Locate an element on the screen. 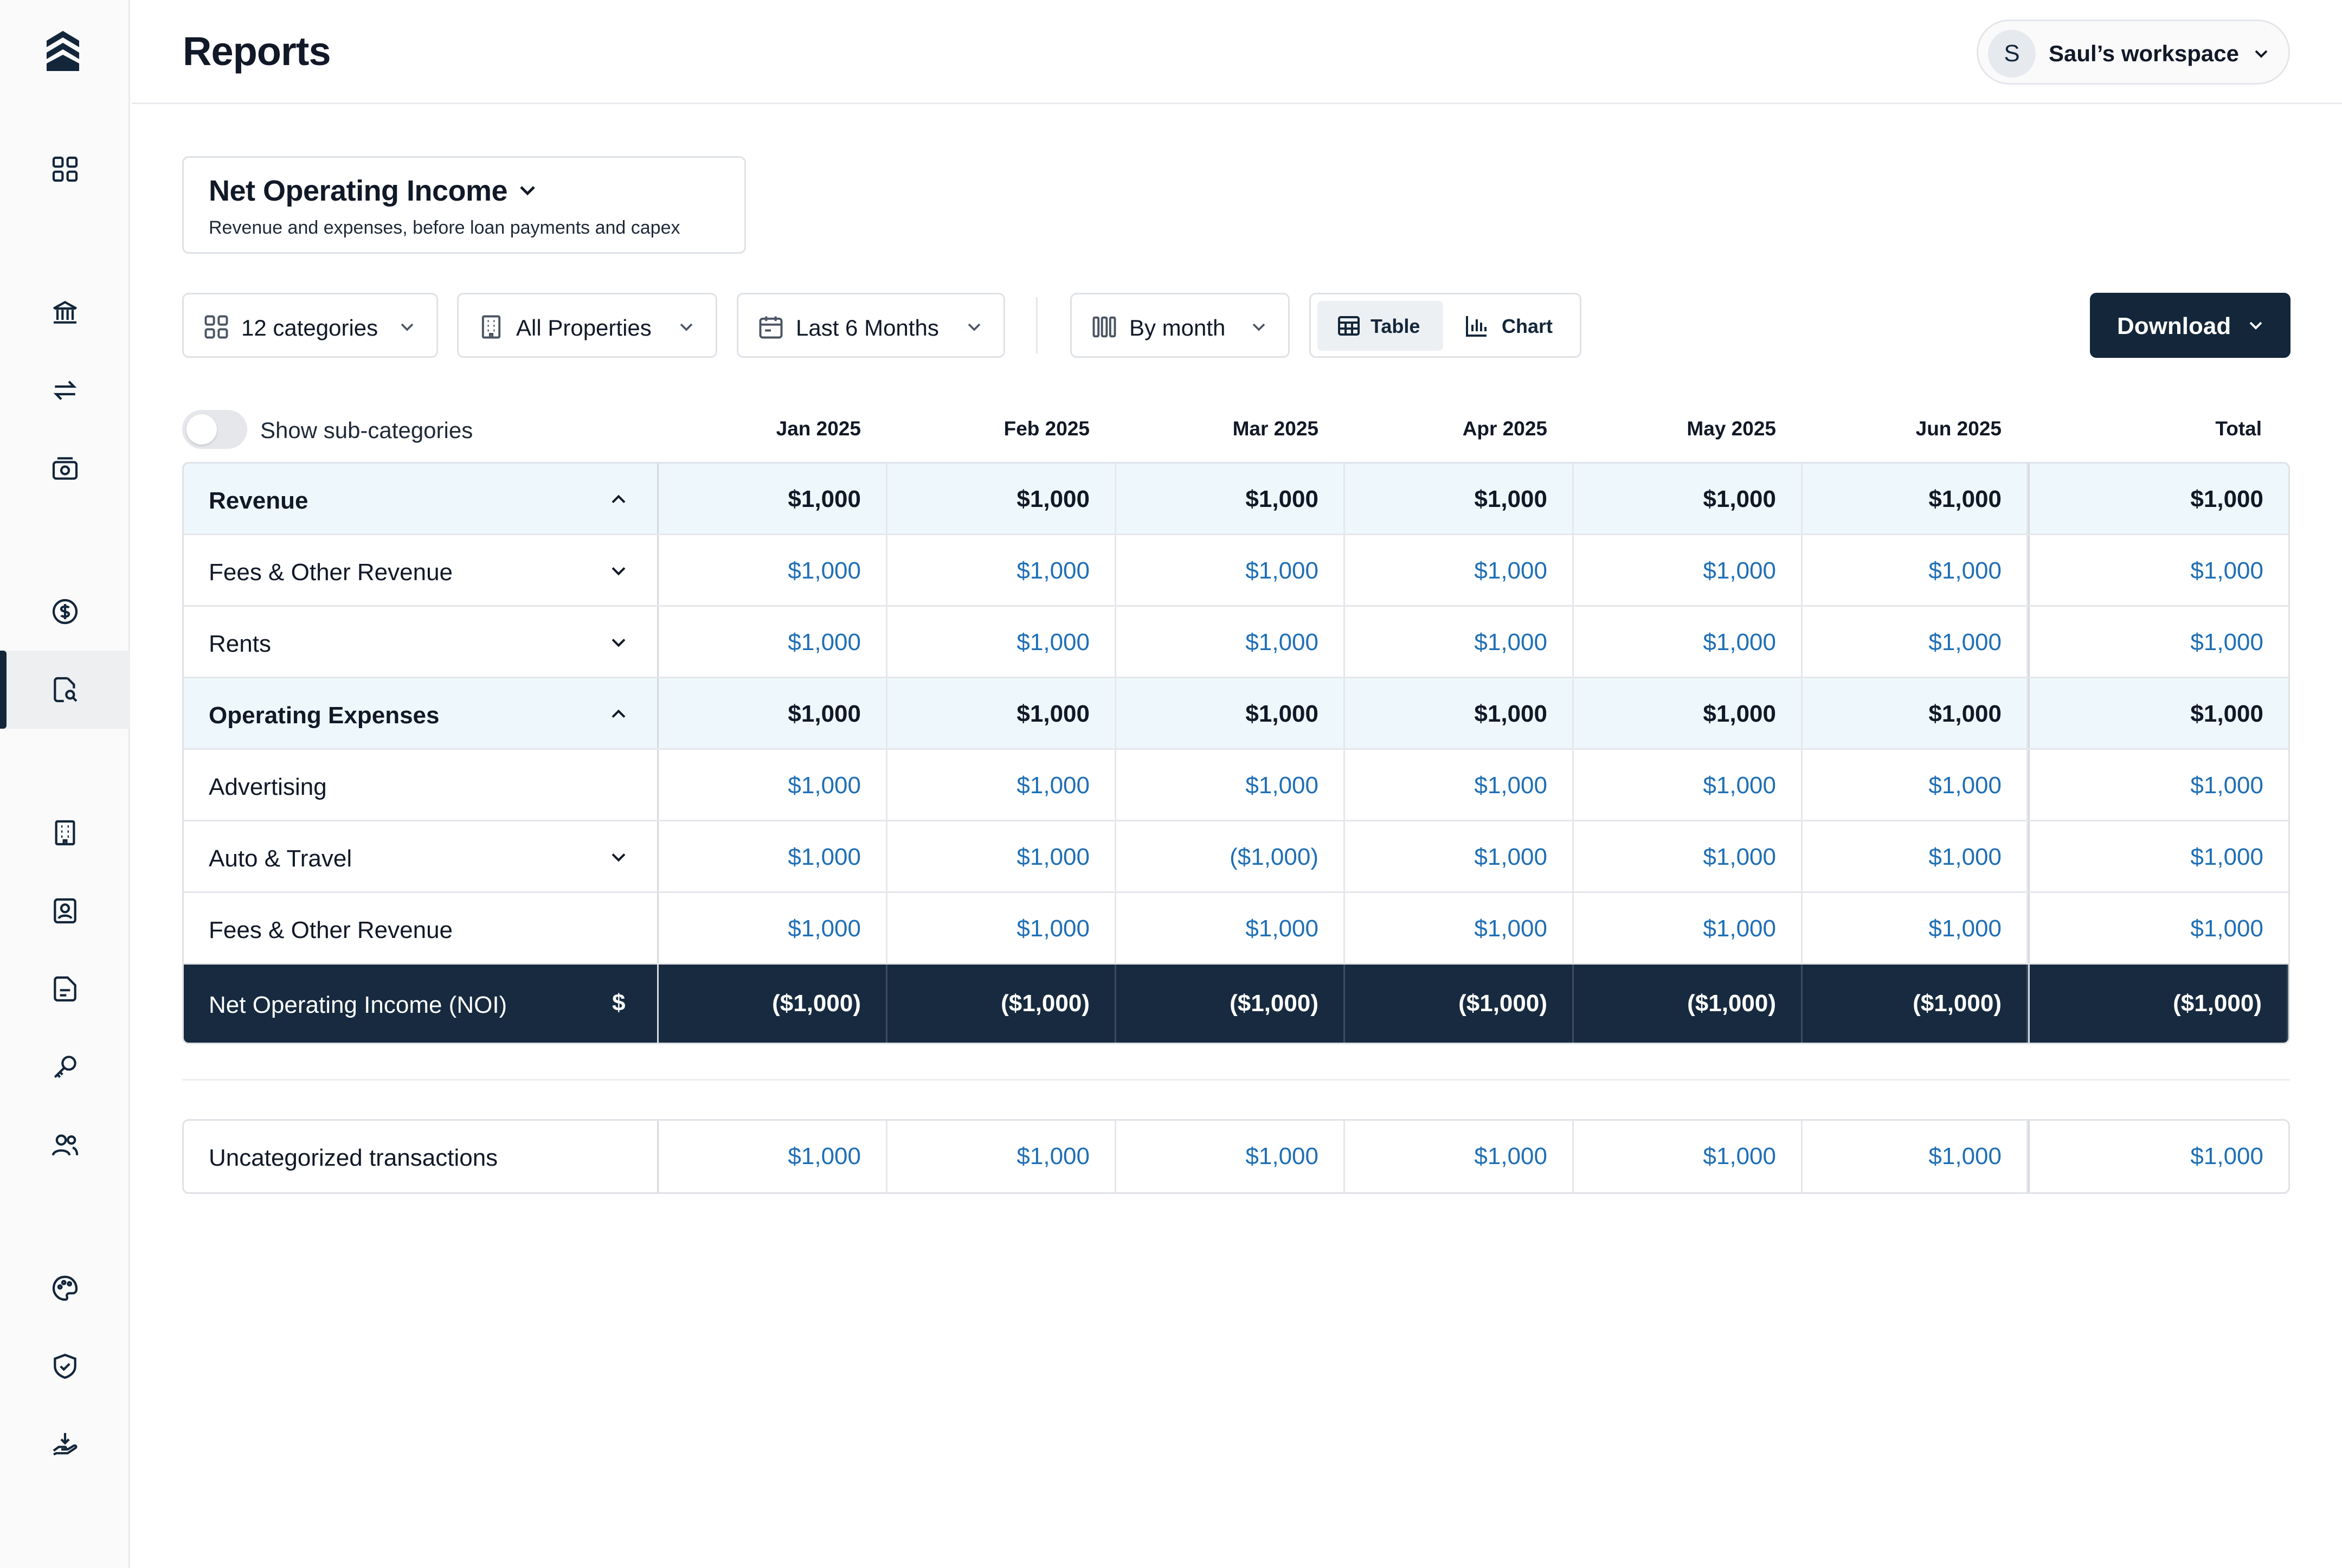  shield-check-icon is located at coordinates (65, 1366).